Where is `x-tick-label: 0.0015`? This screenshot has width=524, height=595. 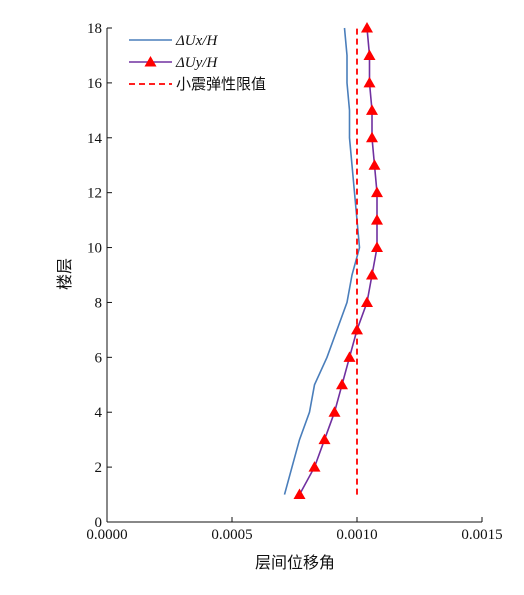 x-tick-label: 0.0015 is located at coordinates (481, 535).